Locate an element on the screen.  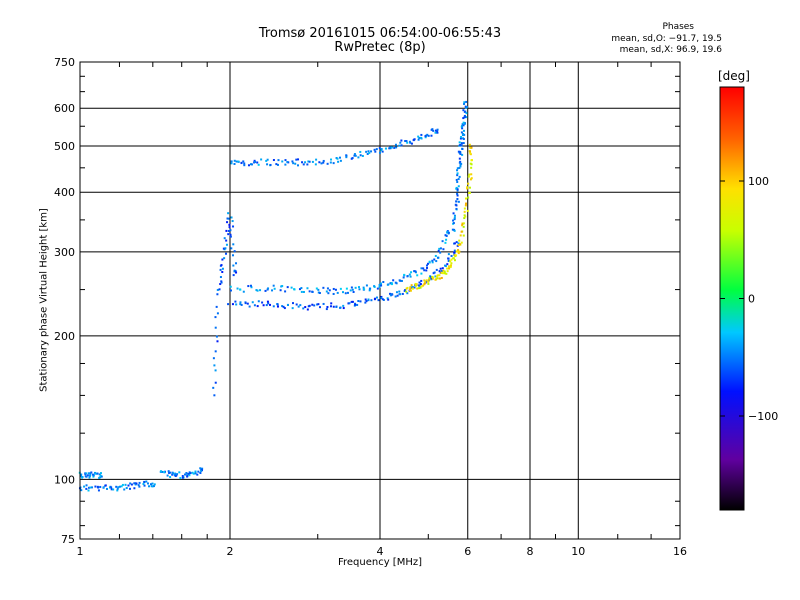
y-axis-label: Stationary phase Virtual Height [km] is located at coordinates (44, 300).